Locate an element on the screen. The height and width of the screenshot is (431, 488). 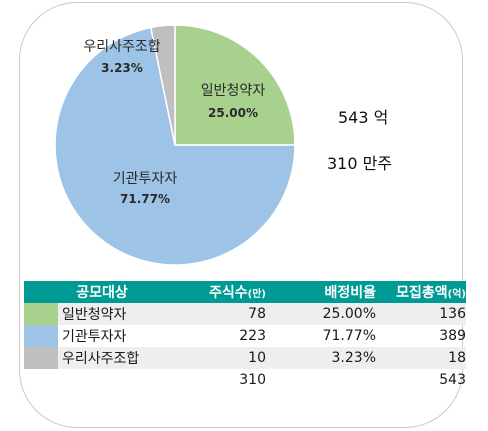
pie-slice-label: 우리사주조합 is located at coordinates (121, 47).